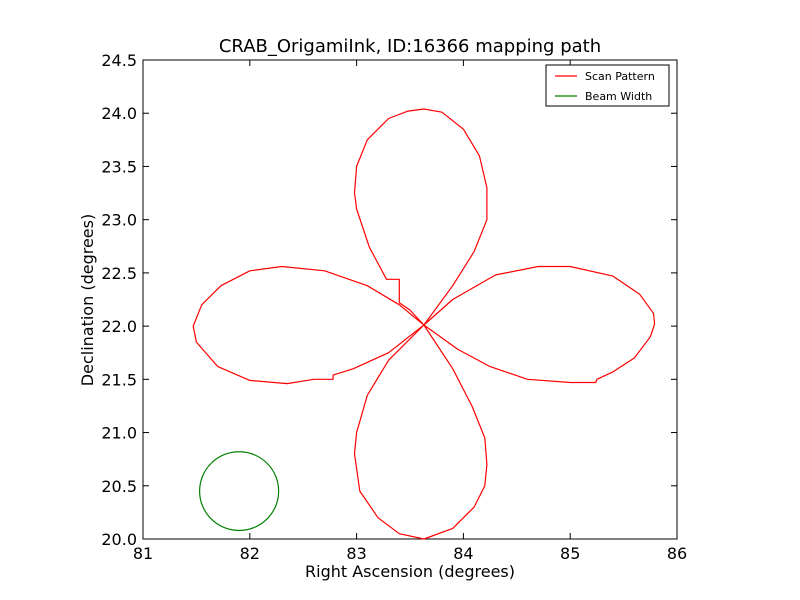 Image resolution: width=800 pixels, height=600 pixels. What do you see at coordinates (410, 571) in the screenshot?
I see `x-axis-label: Right Ascension (degrees)` at bounding box center [410, 571].